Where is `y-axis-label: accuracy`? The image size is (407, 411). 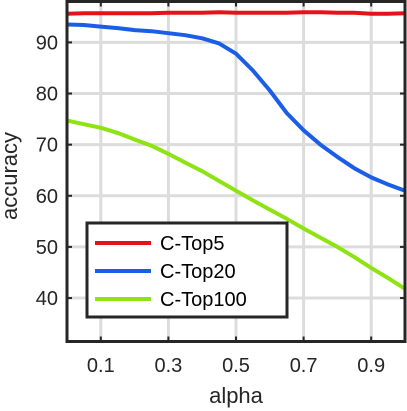
y-axis-label: accuracy is located at coordinates (11, 176).